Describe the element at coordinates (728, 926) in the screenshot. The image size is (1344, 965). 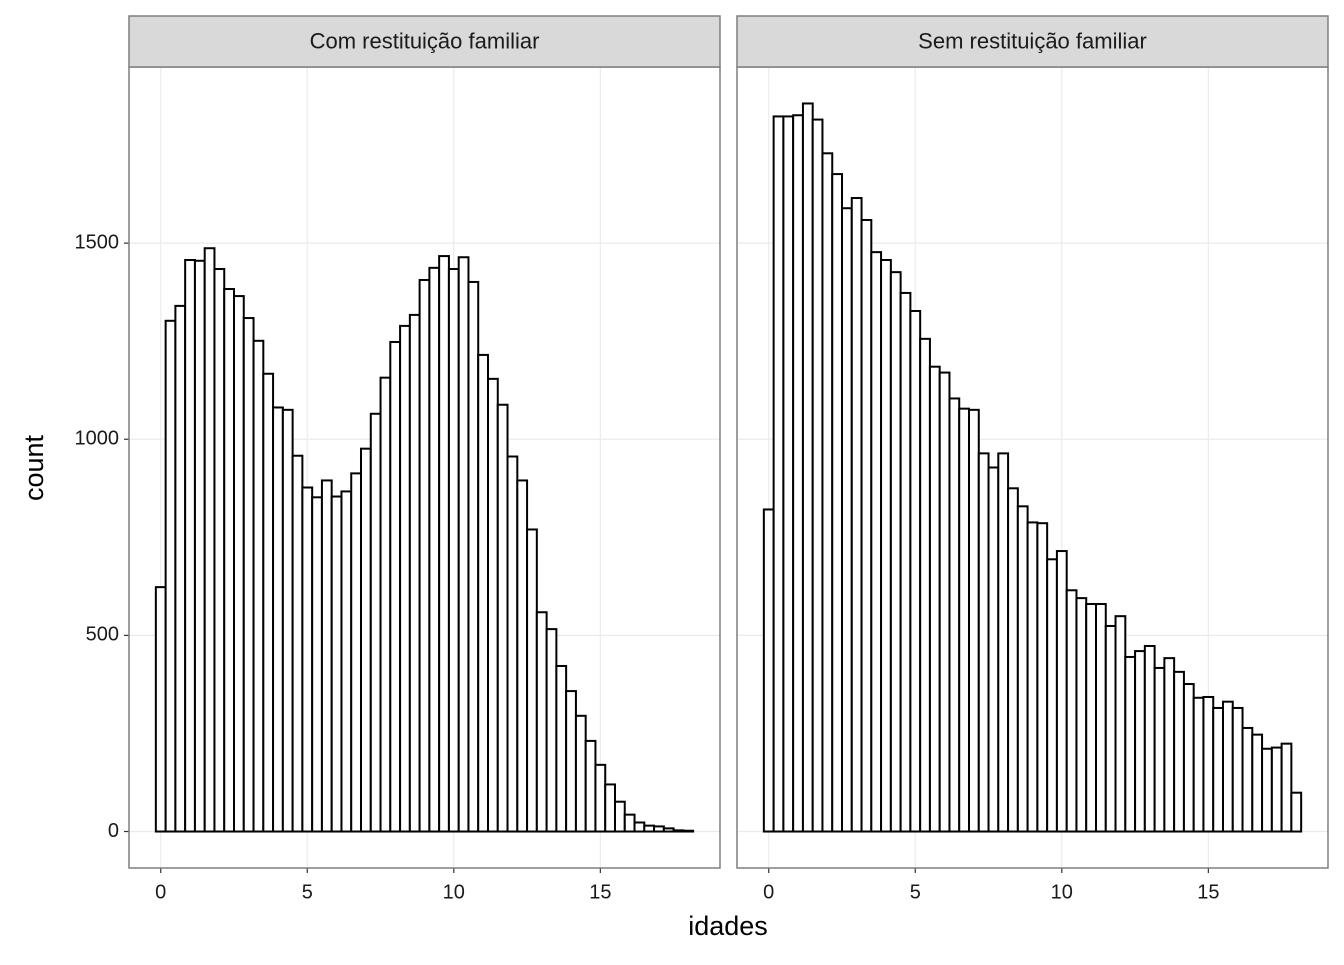
I see `x-axis-title: idades` at that location.